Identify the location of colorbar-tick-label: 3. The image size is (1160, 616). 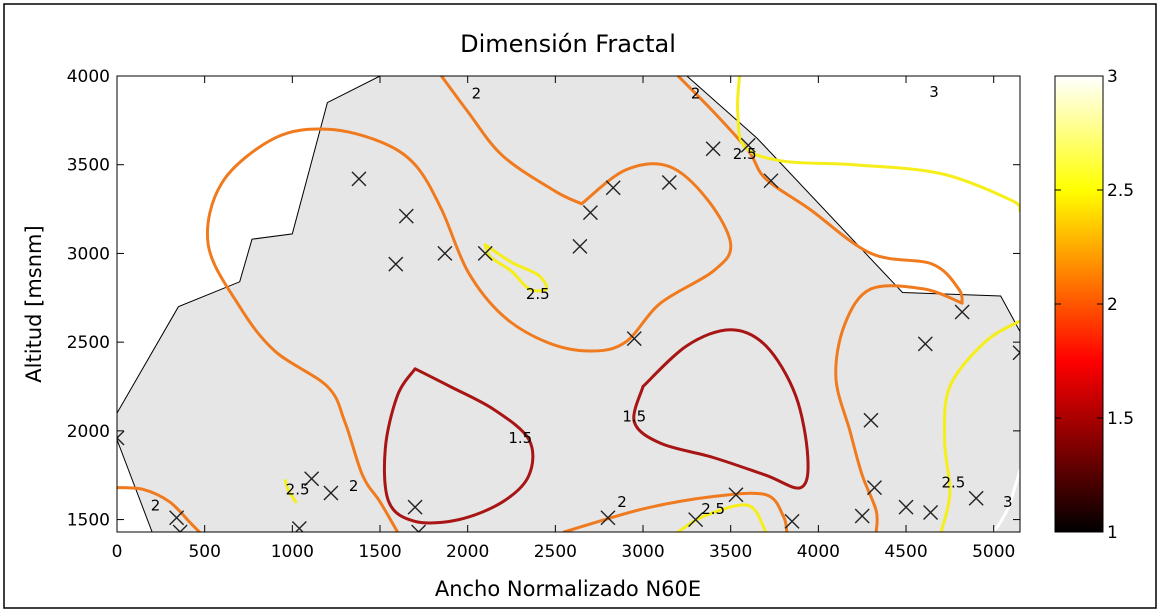
(1112, 77).